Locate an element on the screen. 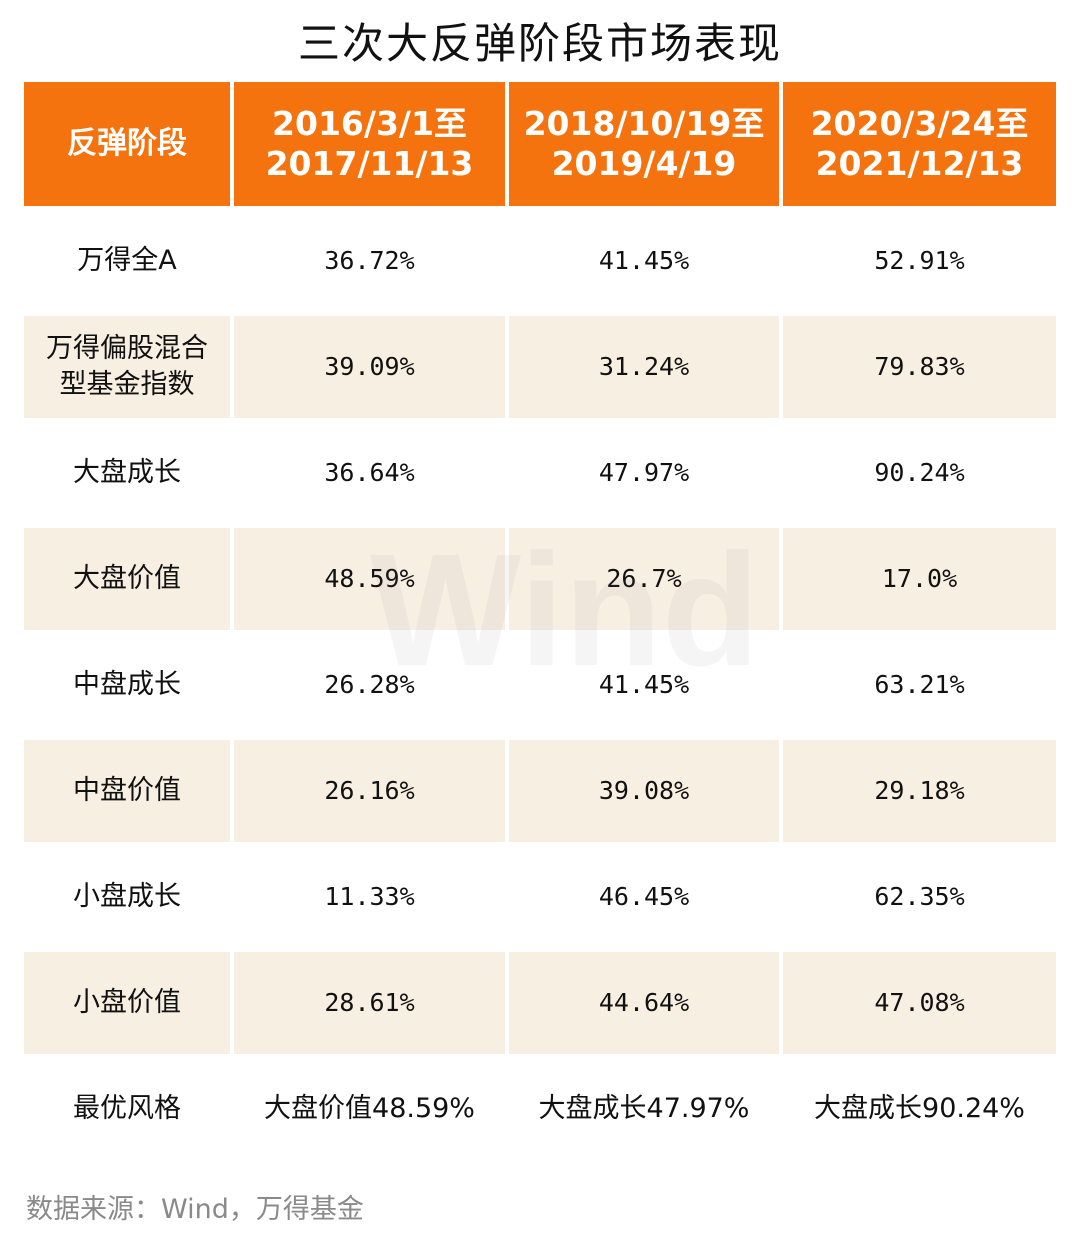  header-stage-label: 反弹阶段 is located at coordinates (127, 144).